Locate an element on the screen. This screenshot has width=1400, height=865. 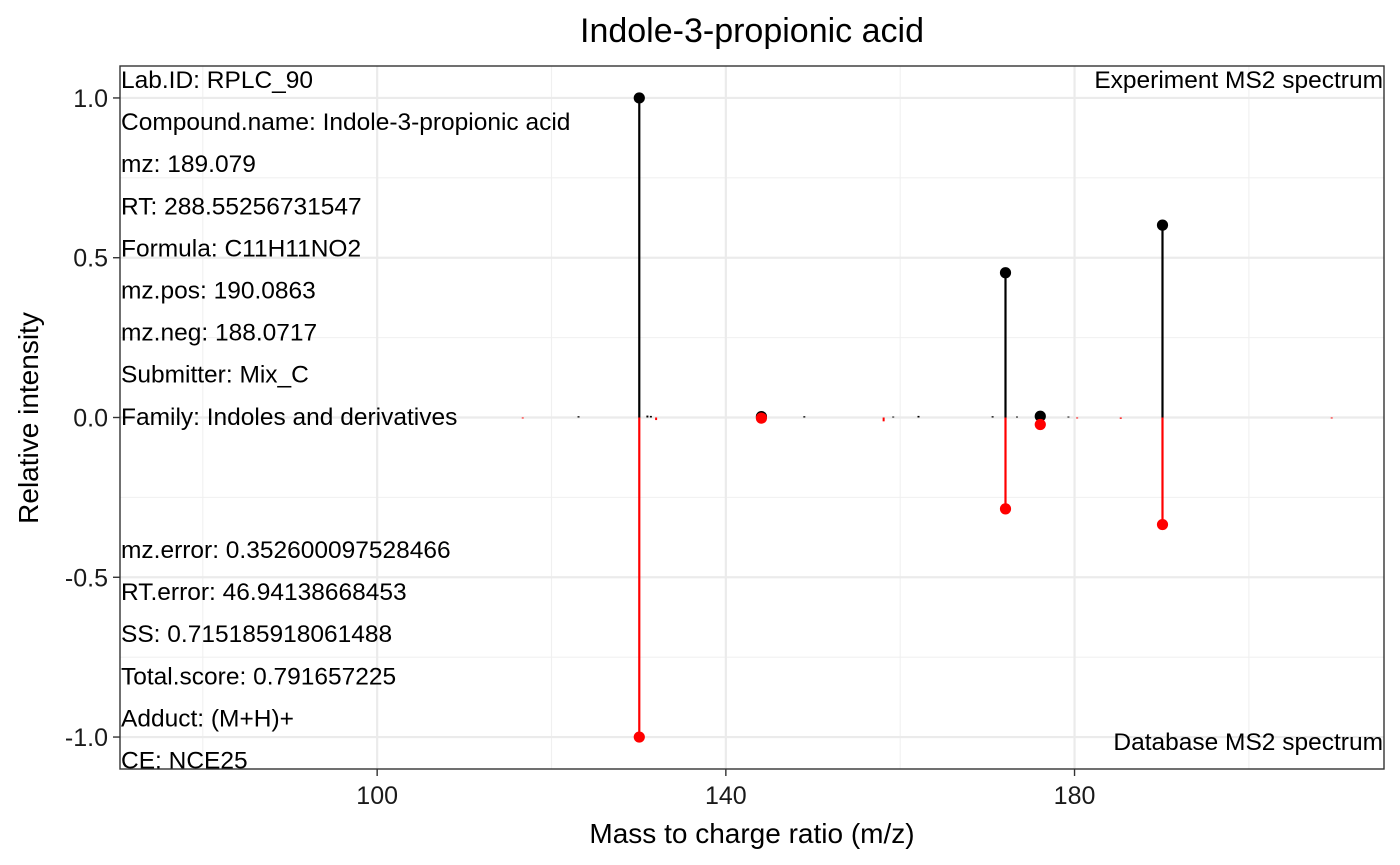
x-tick-label: 180 is located at coordinates (1075, 796).